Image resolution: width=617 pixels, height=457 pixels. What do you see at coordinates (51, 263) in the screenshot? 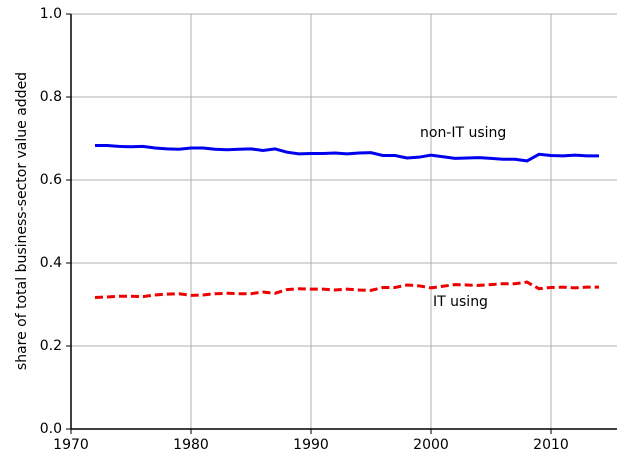
I see `y-tick-label: 0.4` at bounding box center [51, 263].